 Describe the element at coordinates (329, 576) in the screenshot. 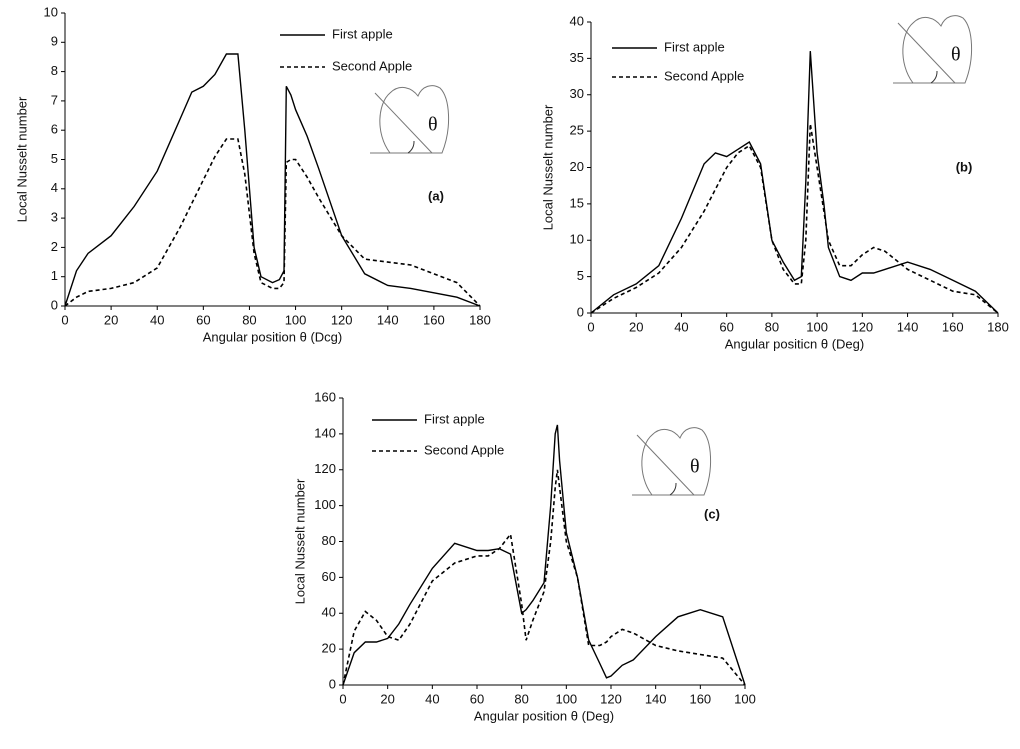

I see `y-tick-label: 60` at that location.